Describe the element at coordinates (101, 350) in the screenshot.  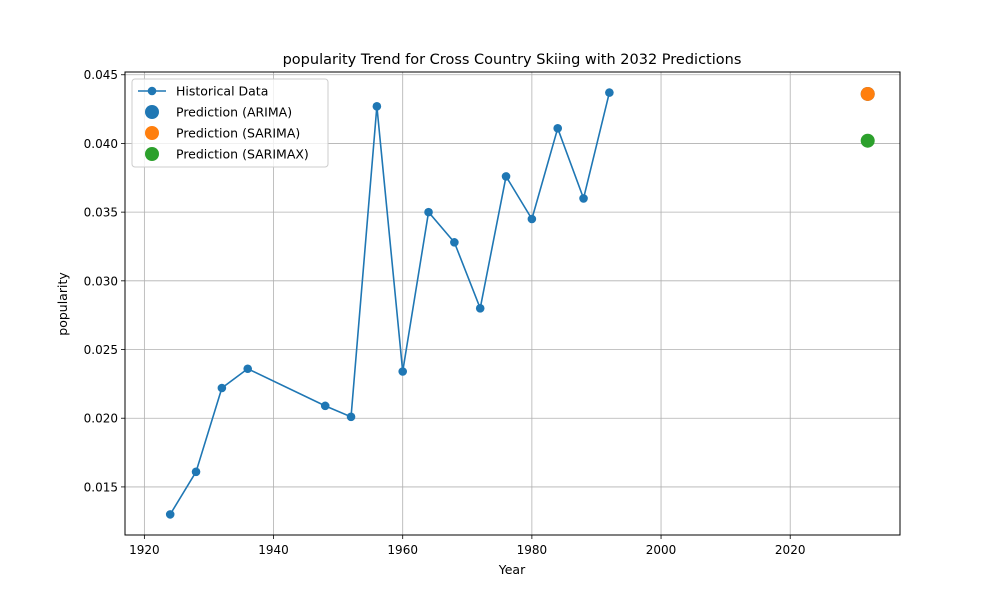
I see `y-tick-label: 0.025` at that location.